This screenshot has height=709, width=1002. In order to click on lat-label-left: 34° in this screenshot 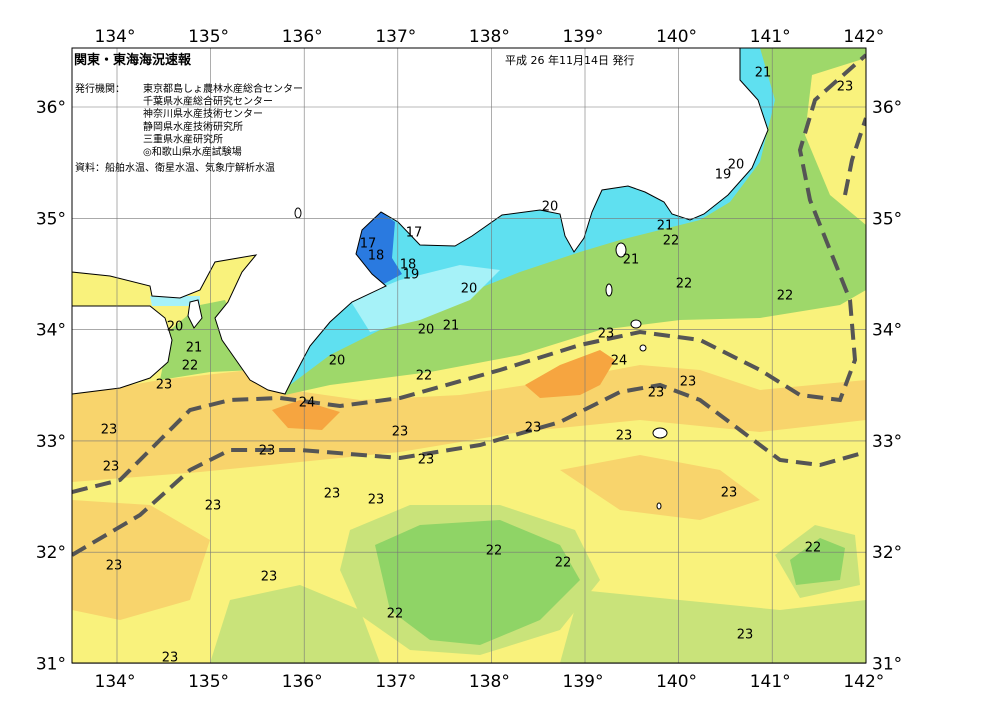, I will do `click(51, 331)`.